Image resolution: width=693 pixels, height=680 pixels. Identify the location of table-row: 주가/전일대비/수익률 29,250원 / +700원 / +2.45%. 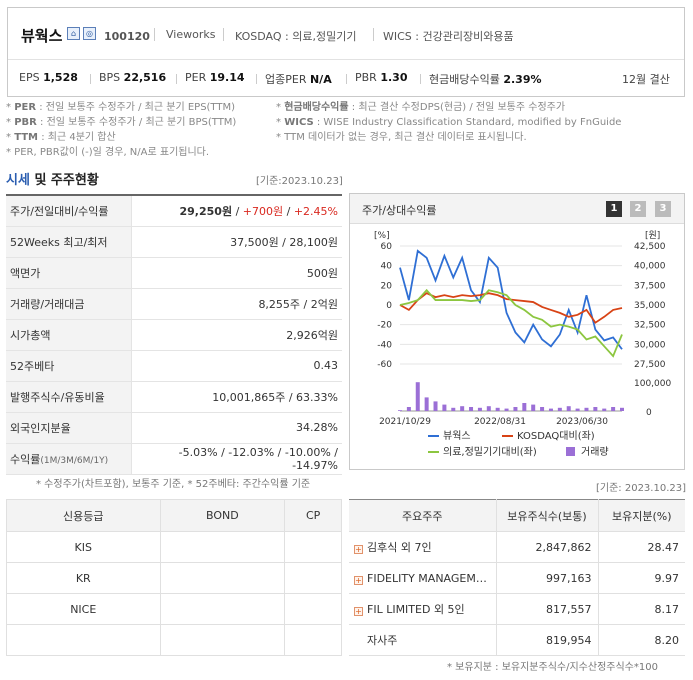
(174, 211).